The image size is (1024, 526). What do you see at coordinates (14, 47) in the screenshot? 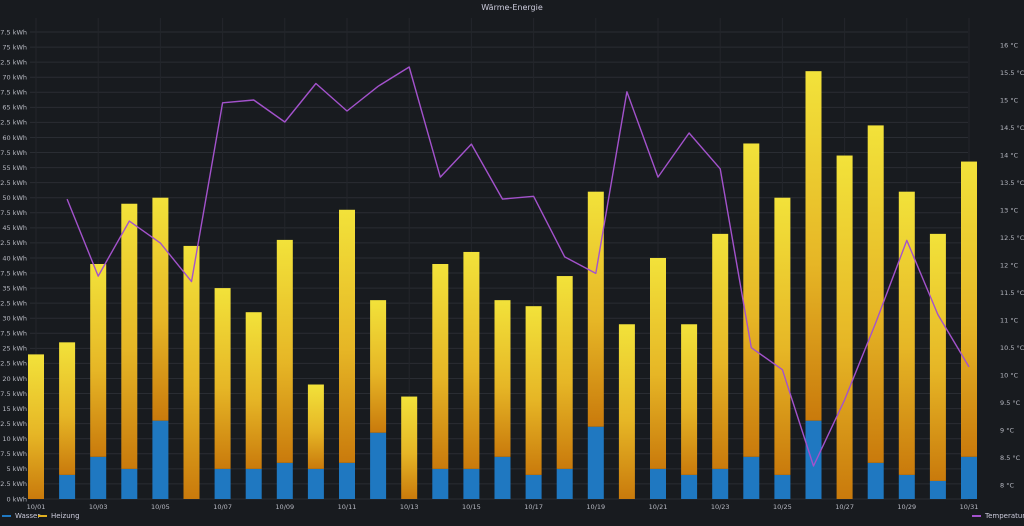
I see `y-left-tick-label: 75 kWh` at bounding box center [14, 47].